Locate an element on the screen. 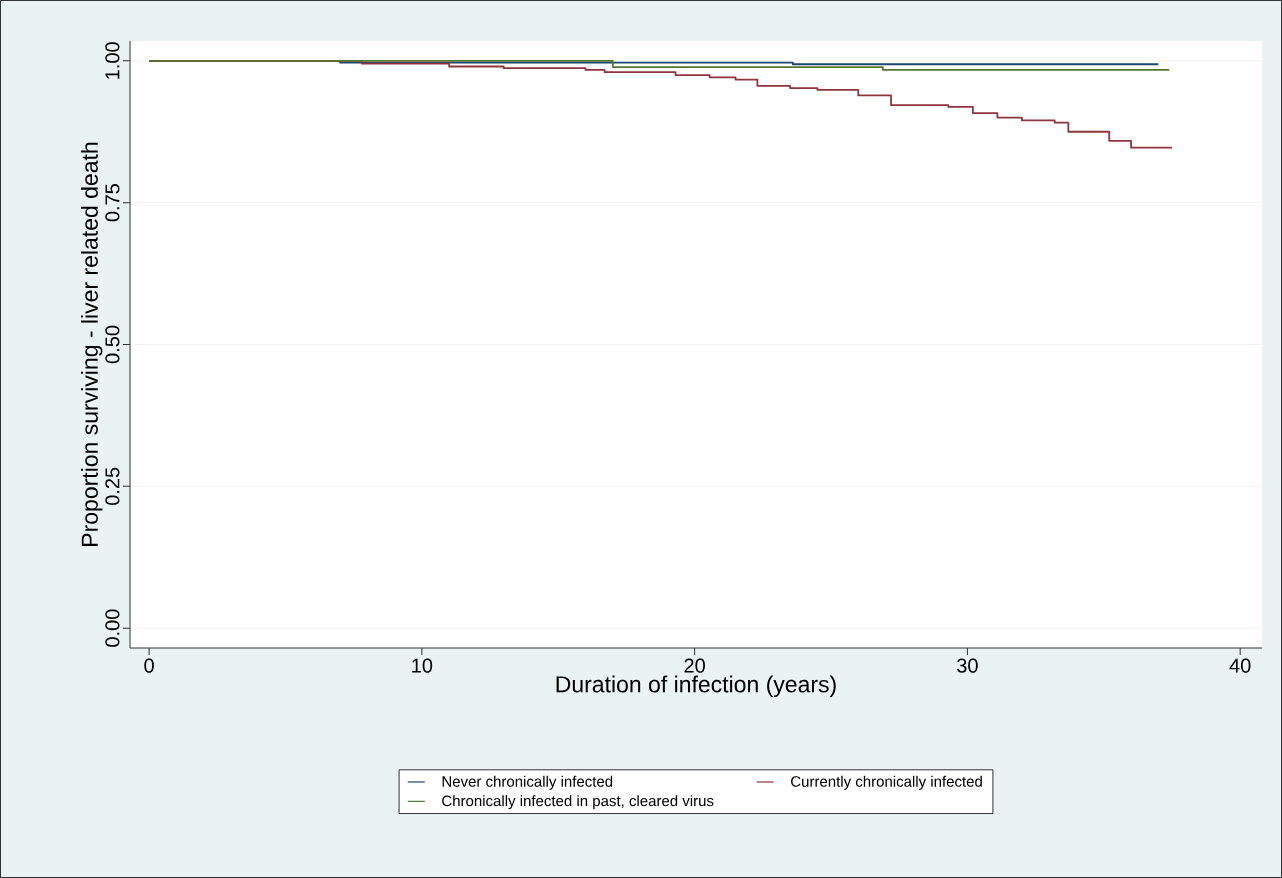  x-tick-label: 0 is located at coordinates (149, 665).